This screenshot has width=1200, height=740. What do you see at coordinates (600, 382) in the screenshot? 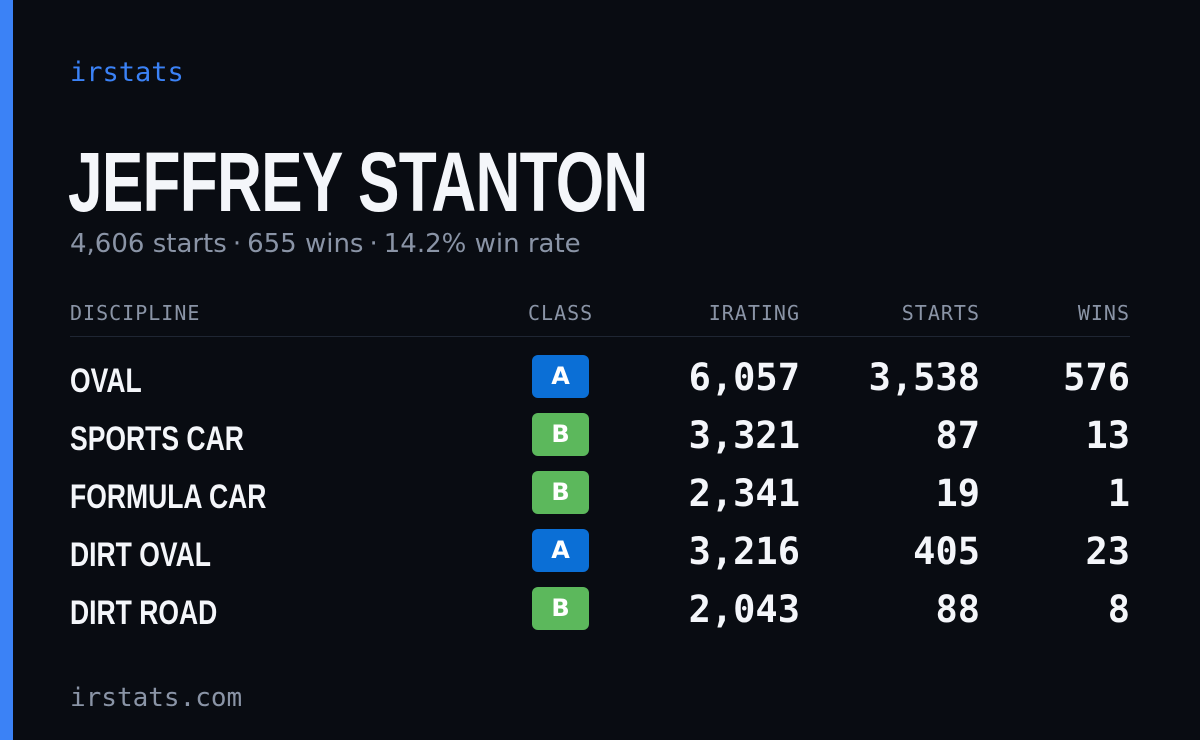
I see `table-row: OVAL A 6,057 3,538 576` at bounding box center [600, 382].